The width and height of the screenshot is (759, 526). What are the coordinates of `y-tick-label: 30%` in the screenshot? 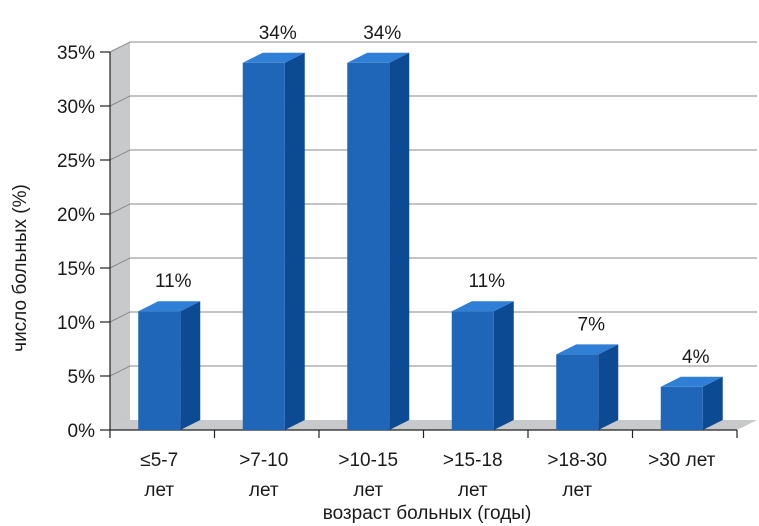 It's located at (76, 107).